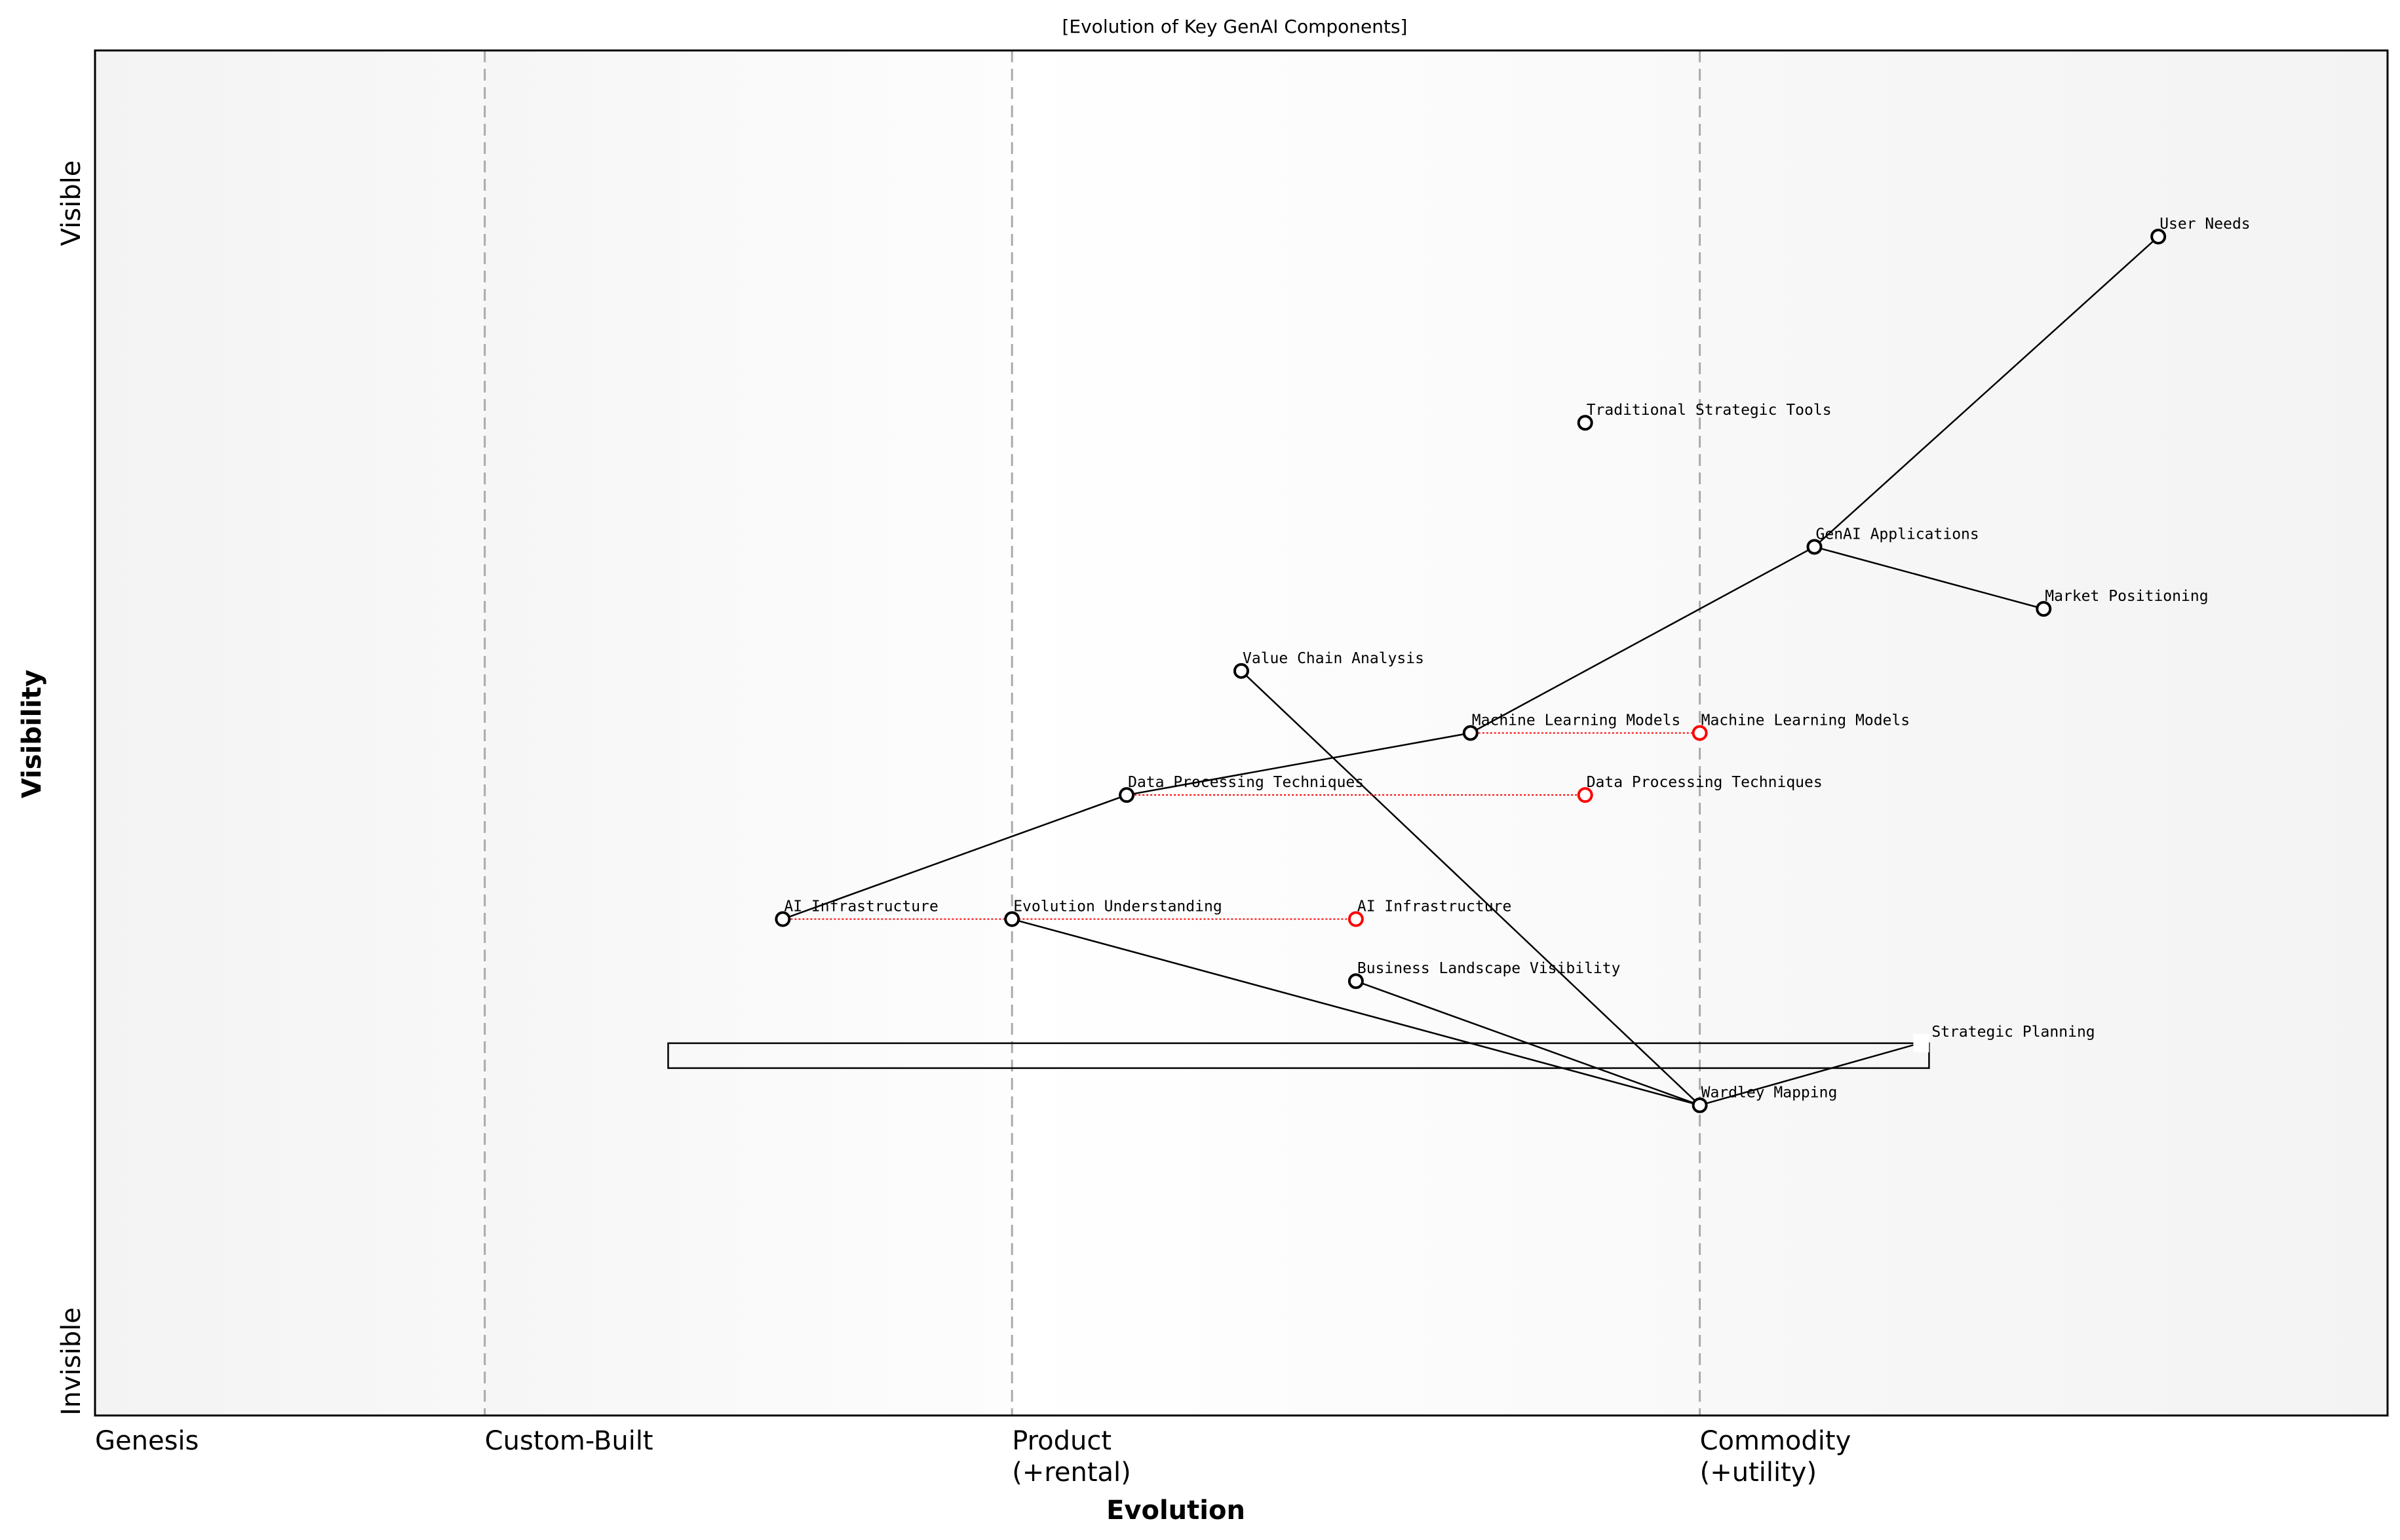  What do you see at coordinates (1775, 1457) in the screenshot?
I see `x-stage-label: Commodity (+utility)` at bounding box center [1775, 1457].